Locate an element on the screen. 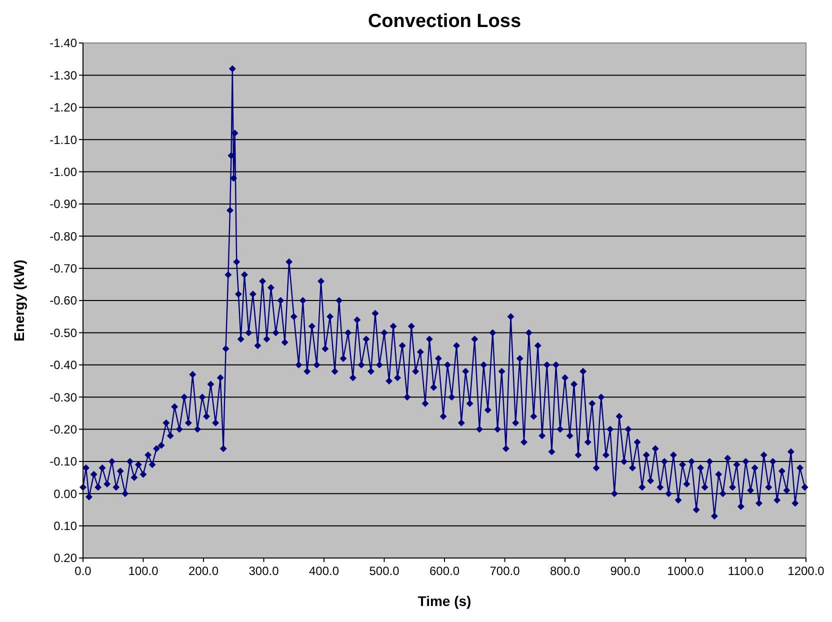 This screenshot has width=832, height=622. y-tick-label: -0.70 is located at coordinates (64, 269).